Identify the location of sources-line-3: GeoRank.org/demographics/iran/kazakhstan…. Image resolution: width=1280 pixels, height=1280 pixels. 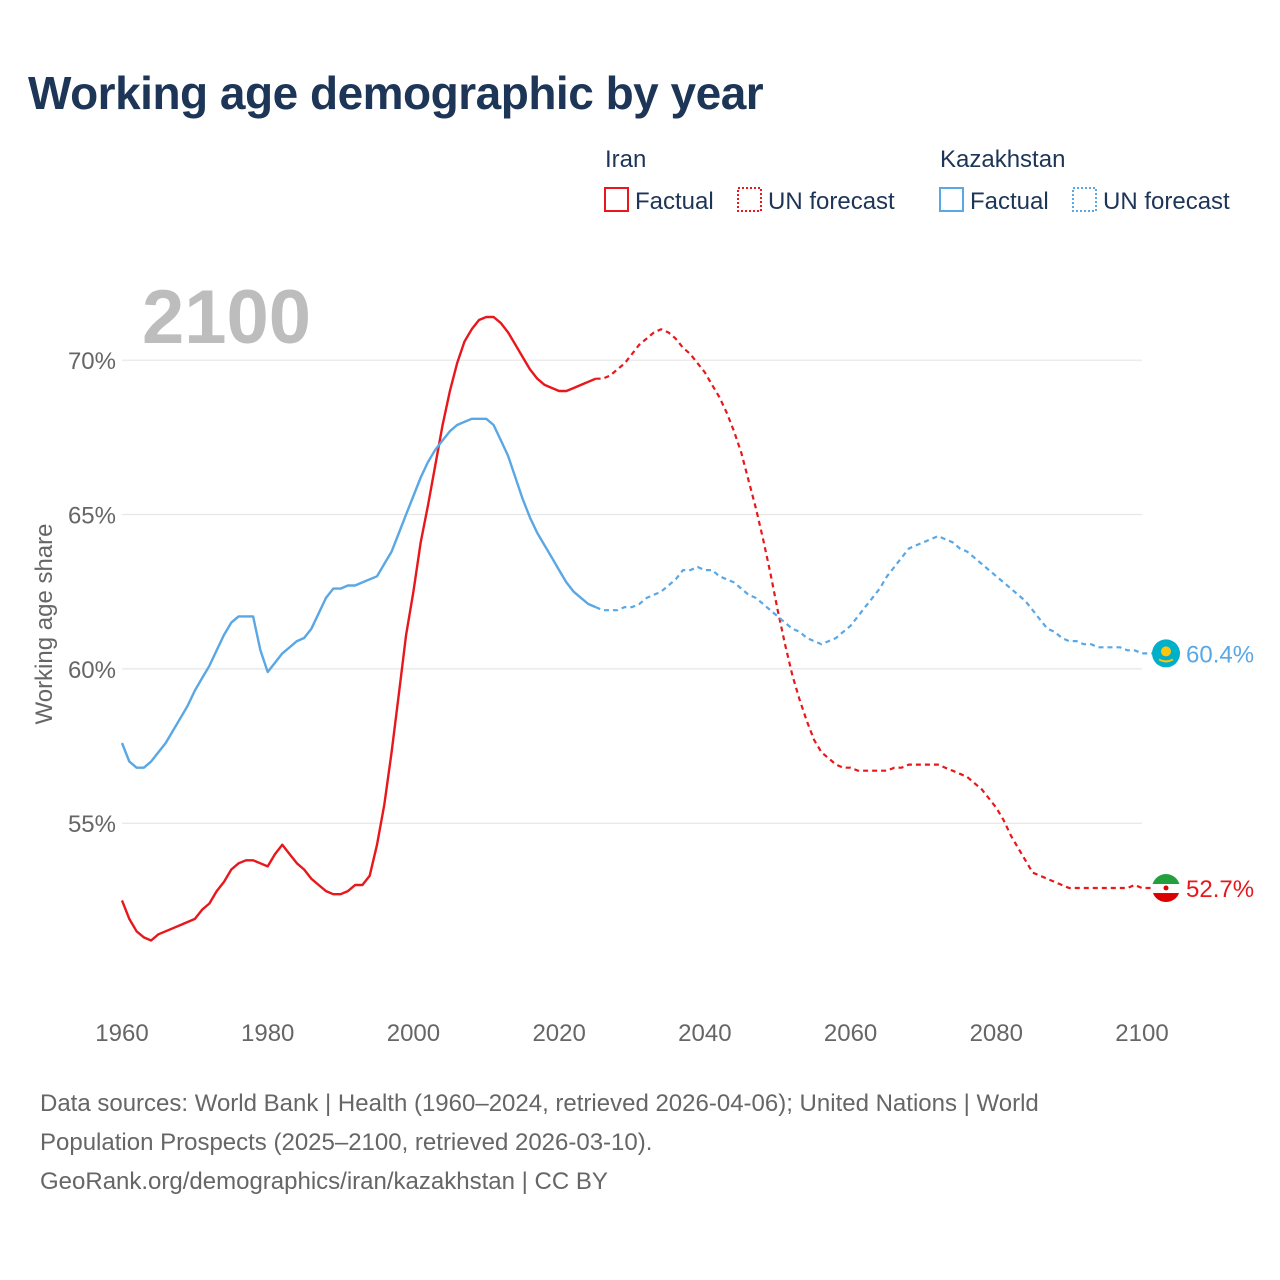
(324, 1181).